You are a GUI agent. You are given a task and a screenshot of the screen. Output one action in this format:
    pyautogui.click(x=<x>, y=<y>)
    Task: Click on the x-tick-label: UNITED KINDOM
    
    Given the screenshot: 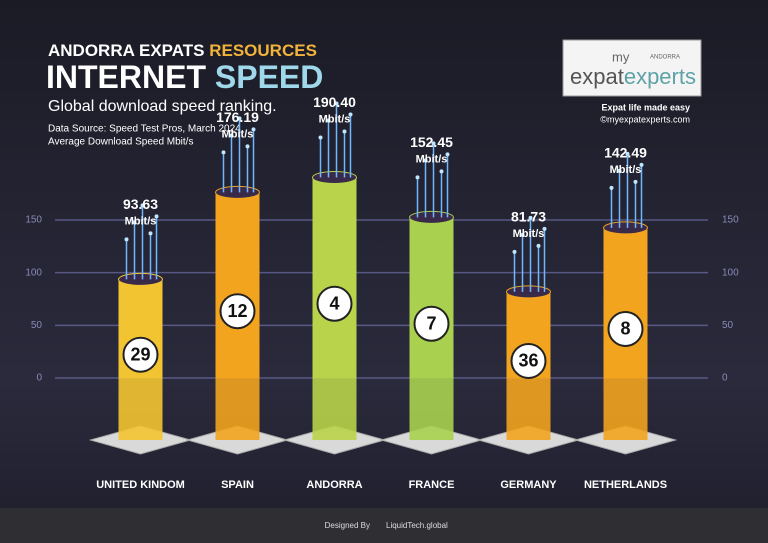 What is the action you would take?
    pyautogui.click(x=140, y=485)
    